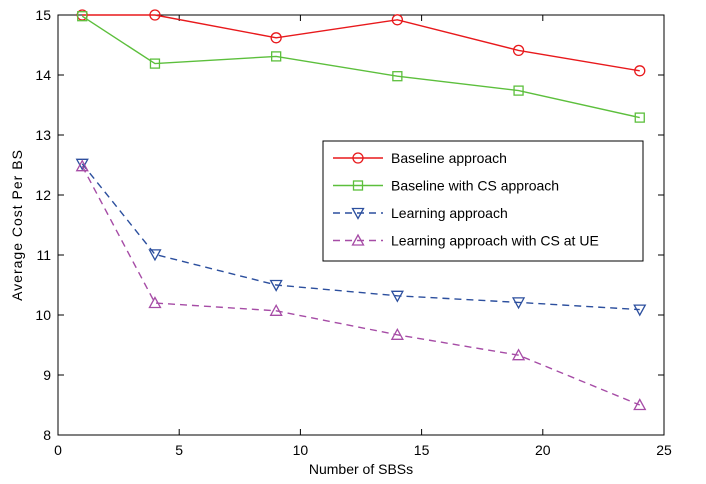  I want to click on x-tick-label: 20, so click(543, 450).